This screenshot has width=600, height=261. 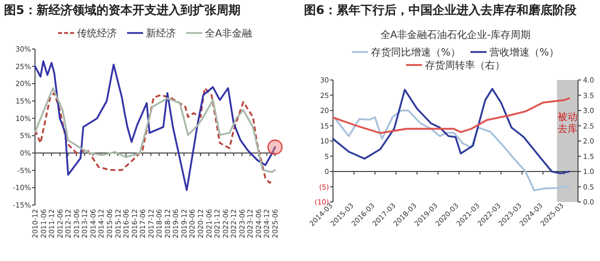 What do you see at coordinates (97, 34) in the screenshot?
I see `legend-label: 传统经济` at bounding box center [97, 34].